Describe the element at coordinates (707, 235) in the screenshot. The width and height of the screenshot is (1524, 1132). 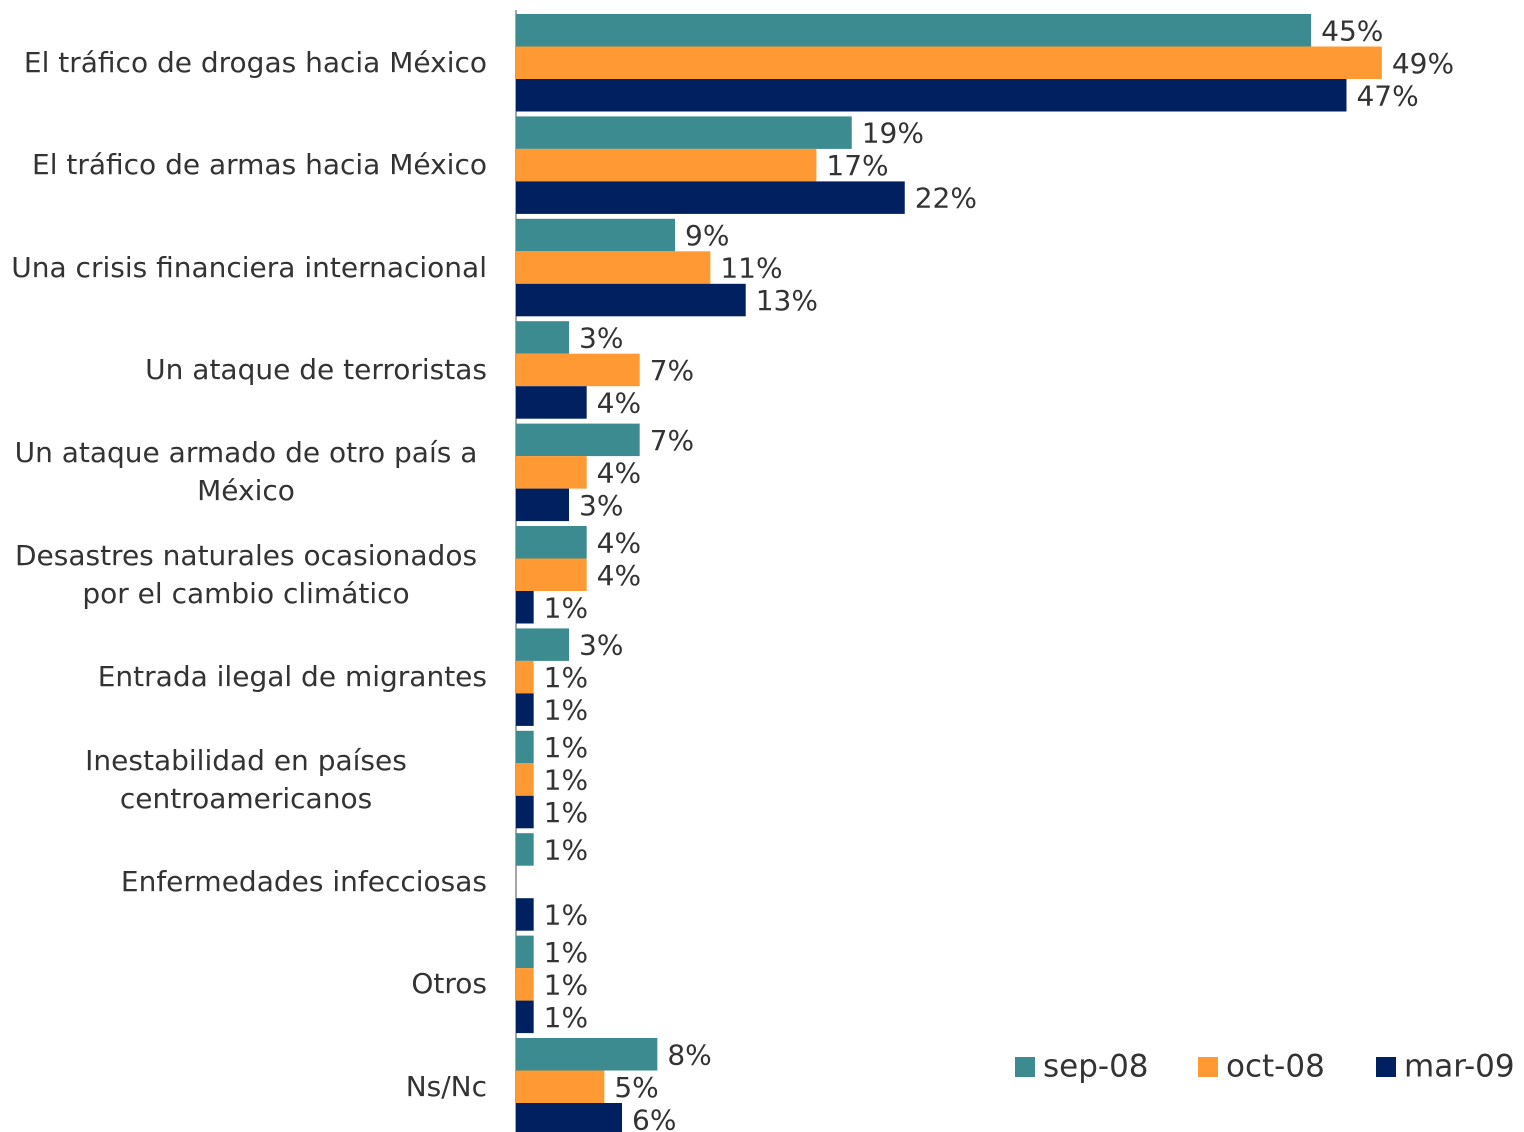
I see `value-label: 9%` at that location.